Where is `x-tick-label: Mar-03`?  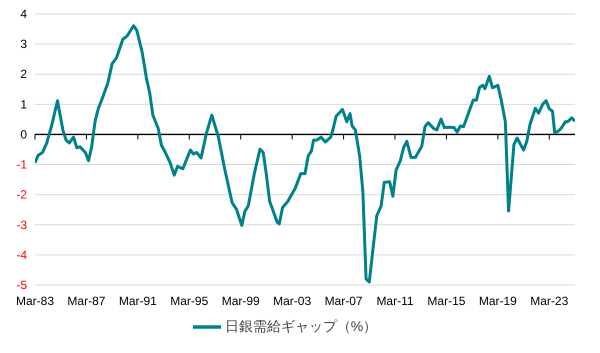
x-tick-label: Mar-03 is located at coordinates (292, 301).